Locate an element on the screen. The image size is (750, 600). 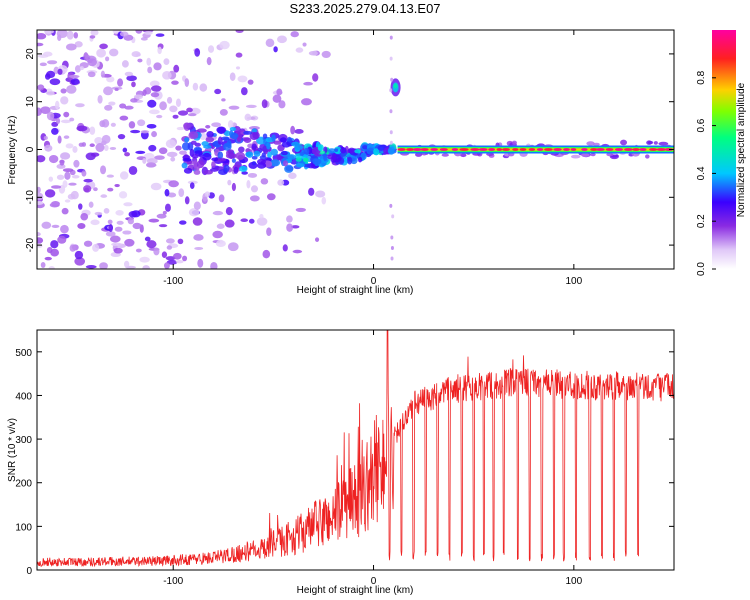
spectrogram-x-label: Height of straight line (km) is located at coordinates (355, 290).